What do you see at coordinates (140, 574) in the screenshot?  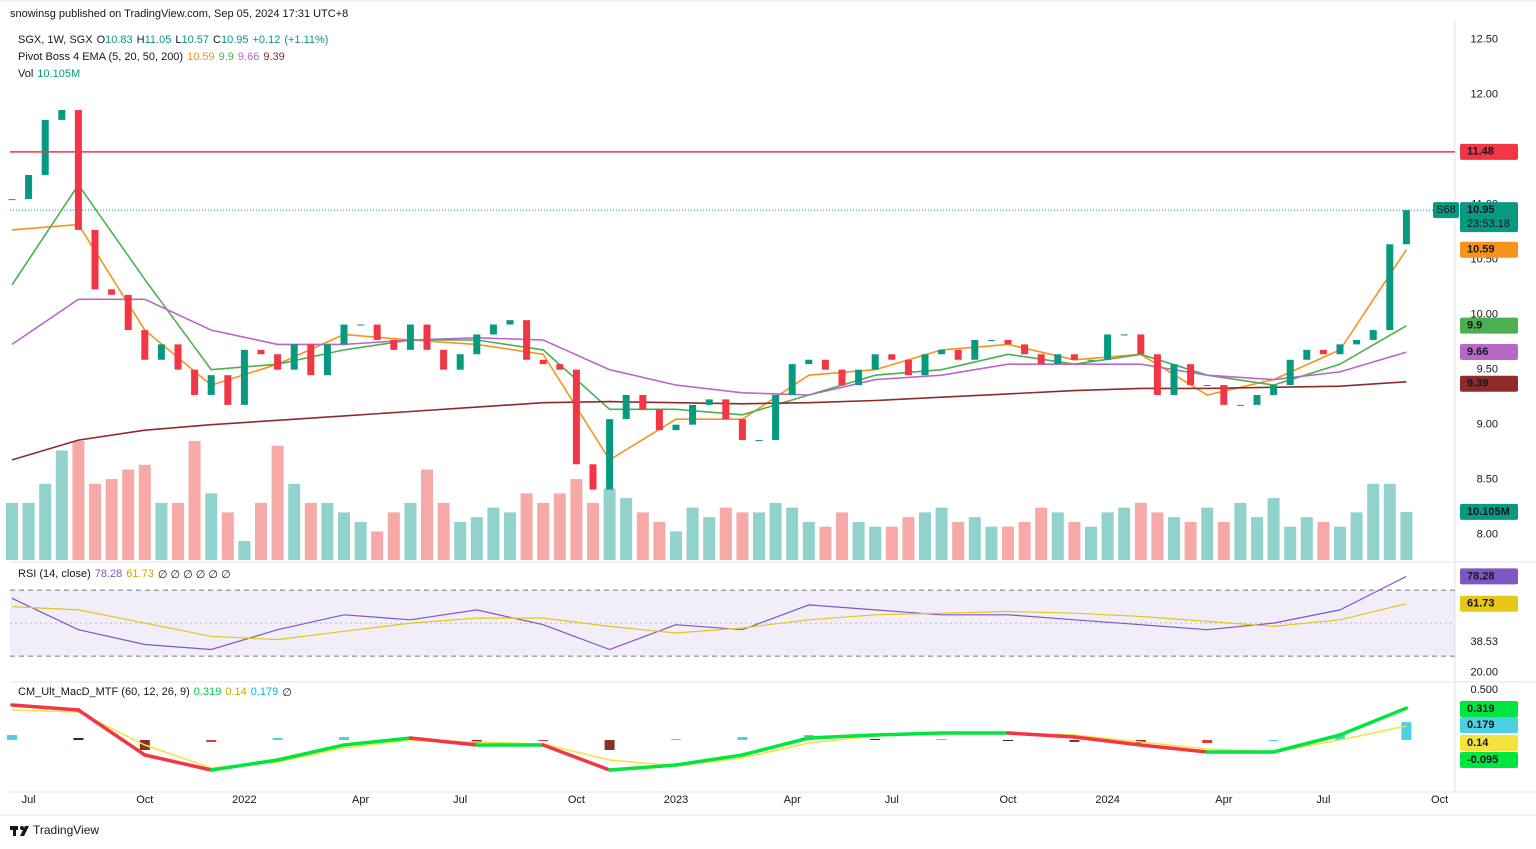 I see `rsi-ma-value: 61.73` at bounding box center [140, 574].